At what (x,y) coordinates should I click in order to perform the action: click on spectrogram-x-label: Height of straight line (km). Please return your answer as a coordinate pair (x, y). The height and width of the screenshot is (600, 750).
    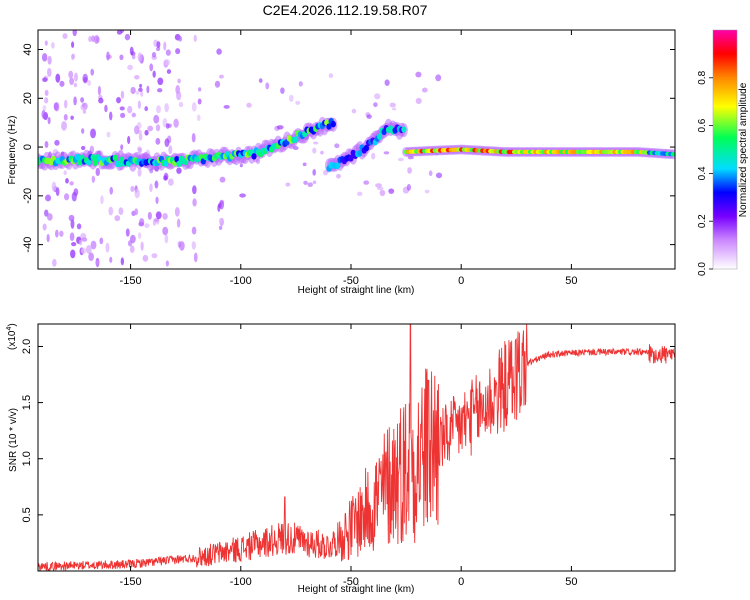
    Looking at the image, I should click on (356, 290).